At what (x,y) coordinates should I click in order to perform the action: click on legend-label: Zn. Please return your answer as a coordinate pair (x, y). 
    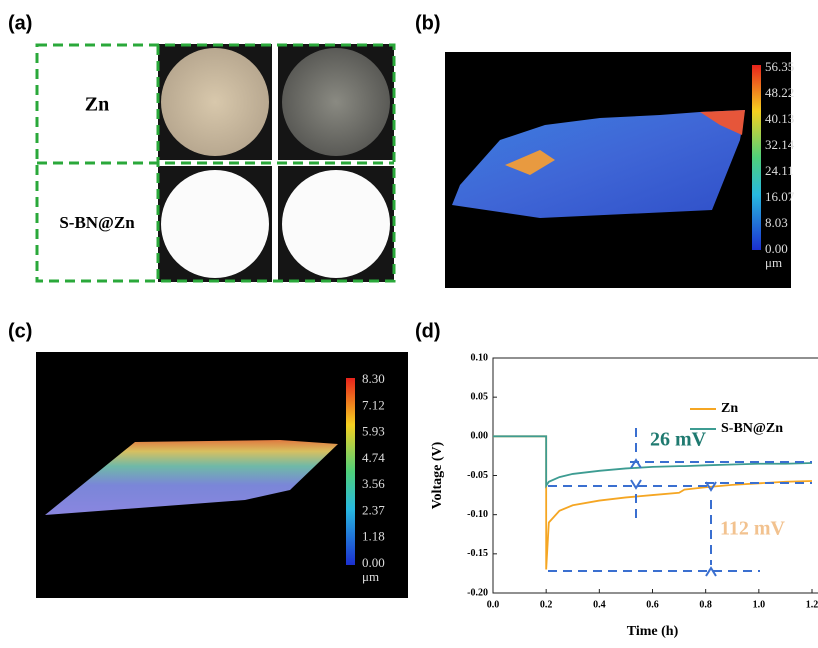
    Looking at the image, I should click on (729, 408).